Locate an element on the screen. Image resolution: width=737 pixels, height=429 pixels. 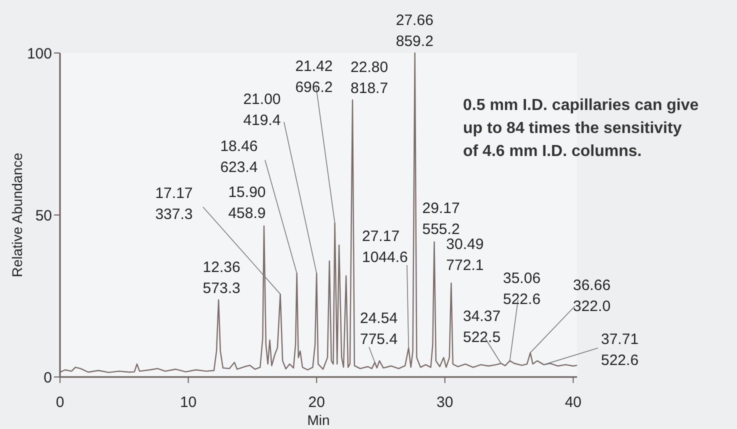
annotation: 21.42 696.2 is located at coordinates (314, 77).